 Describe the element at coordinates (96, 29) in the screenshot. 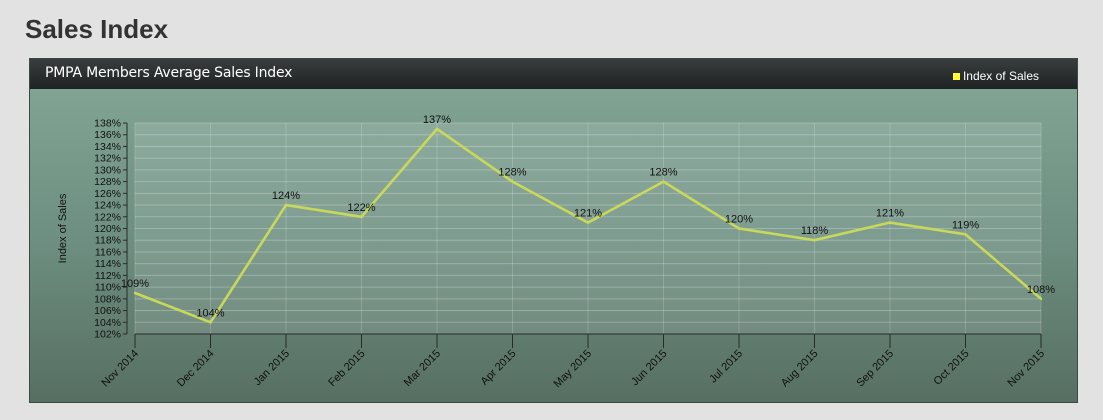

I see `page-title: Sales Index` at that location.